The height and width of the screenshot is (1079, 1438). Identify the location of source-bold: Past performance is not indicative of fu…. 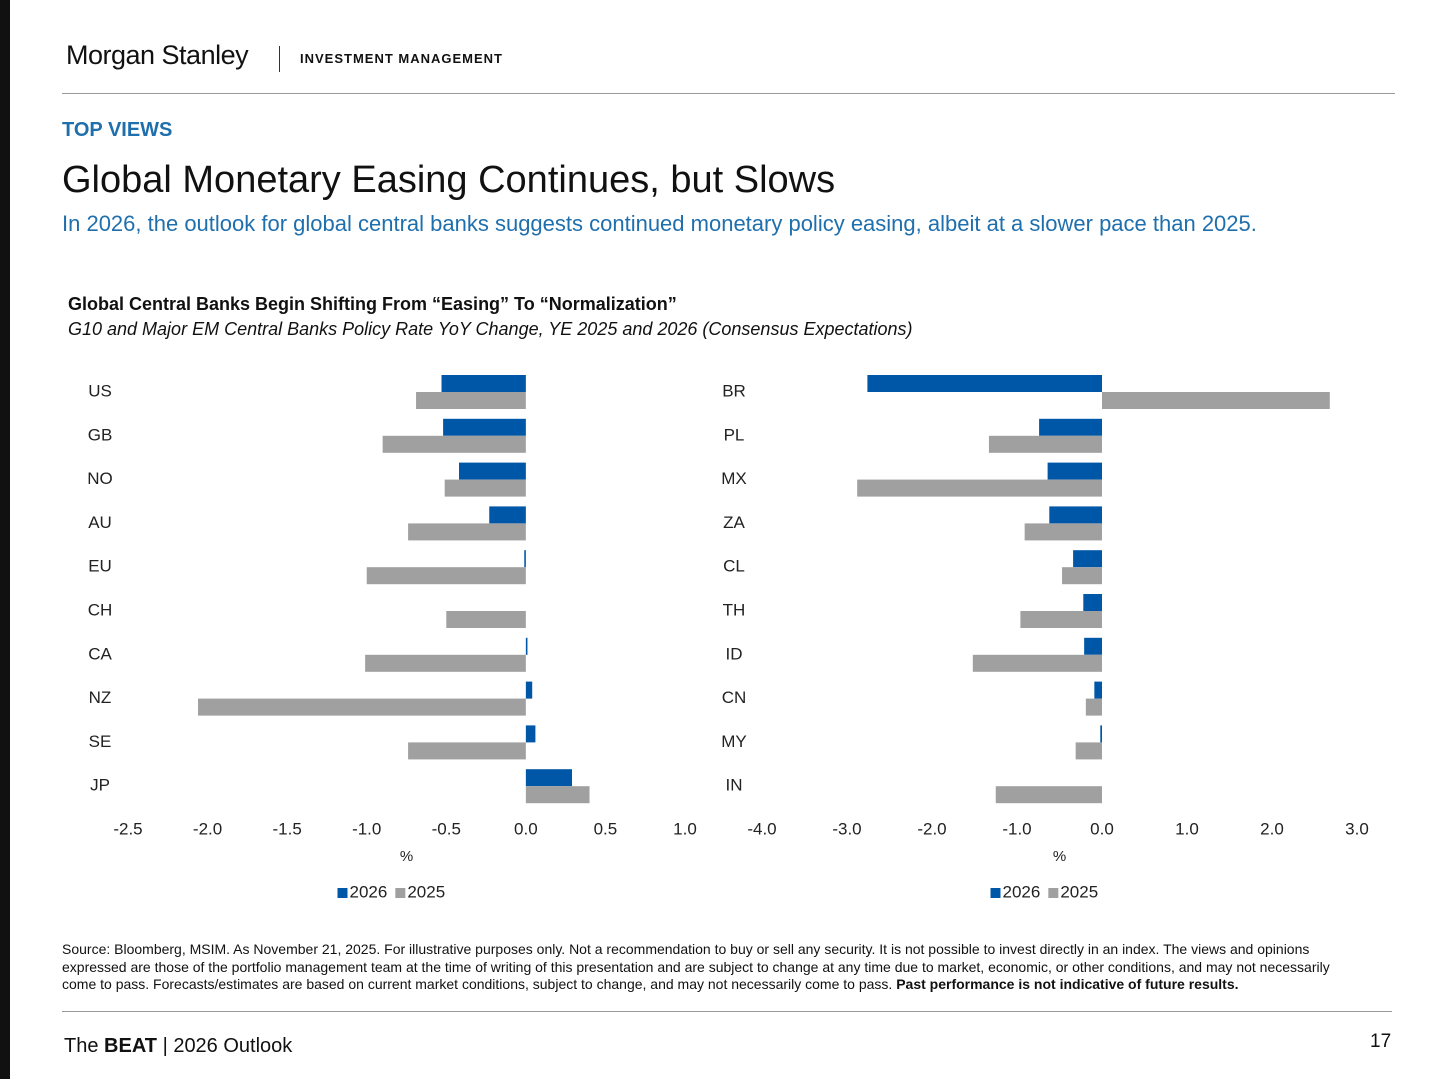
(1067, 984).